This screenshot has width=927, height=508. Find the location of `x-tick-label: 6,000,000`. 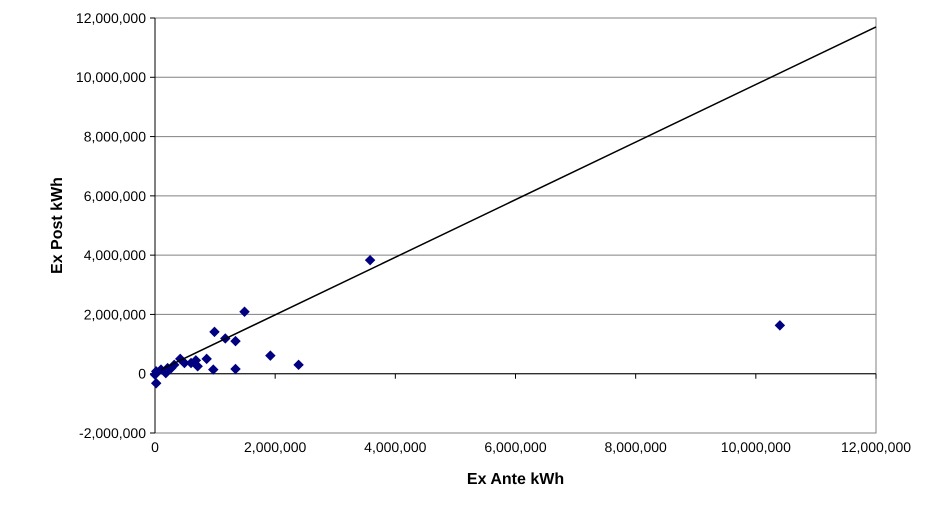

x-tick-label: 6,000,000 is located at coordinates (515, 446).